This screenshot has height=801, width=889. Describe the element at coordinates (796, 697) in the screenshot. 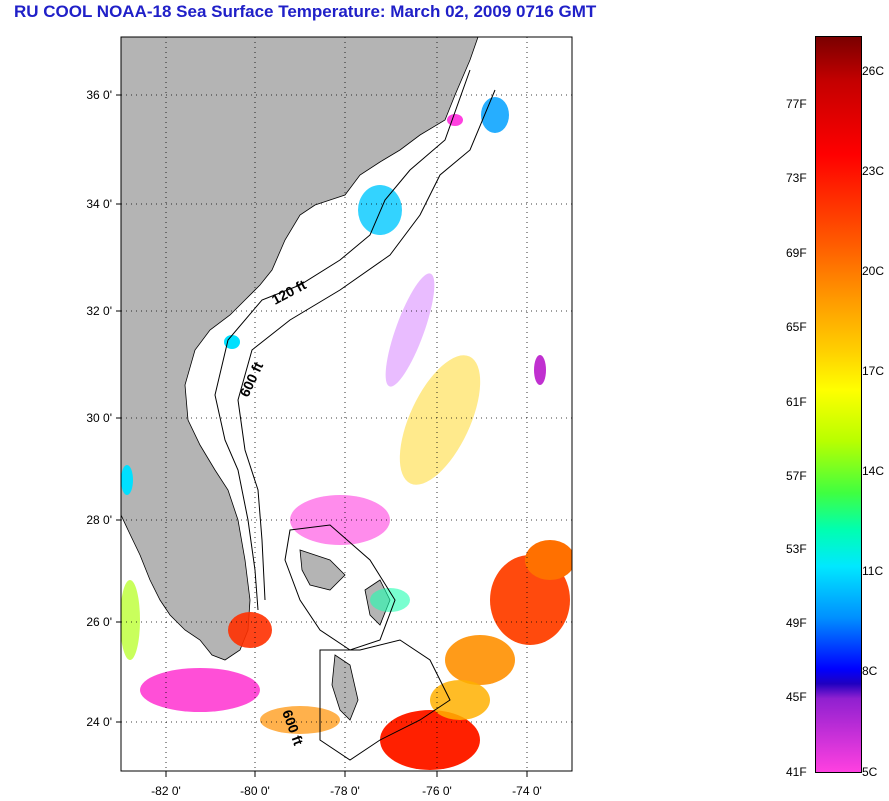

I see `f-label: 45F` at that location.